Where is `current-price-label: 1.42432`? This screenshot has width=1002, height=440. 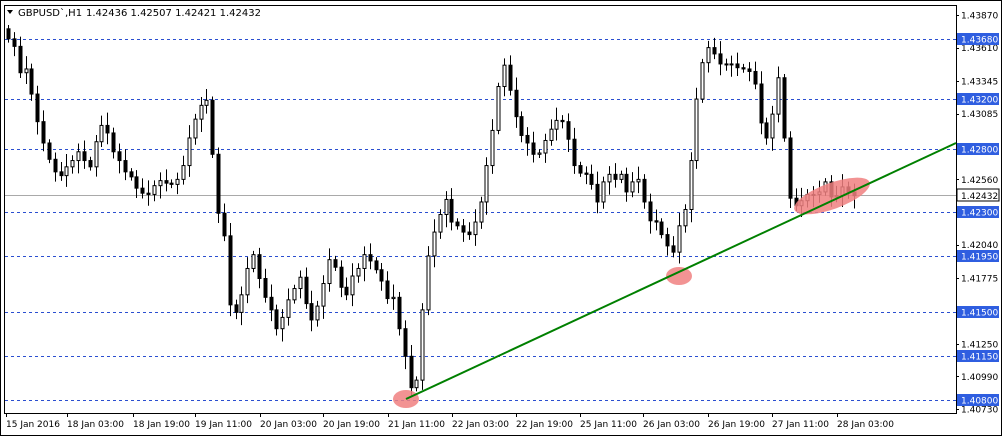 current-price-label: 1.42432 is located at coordinates (979, 197).